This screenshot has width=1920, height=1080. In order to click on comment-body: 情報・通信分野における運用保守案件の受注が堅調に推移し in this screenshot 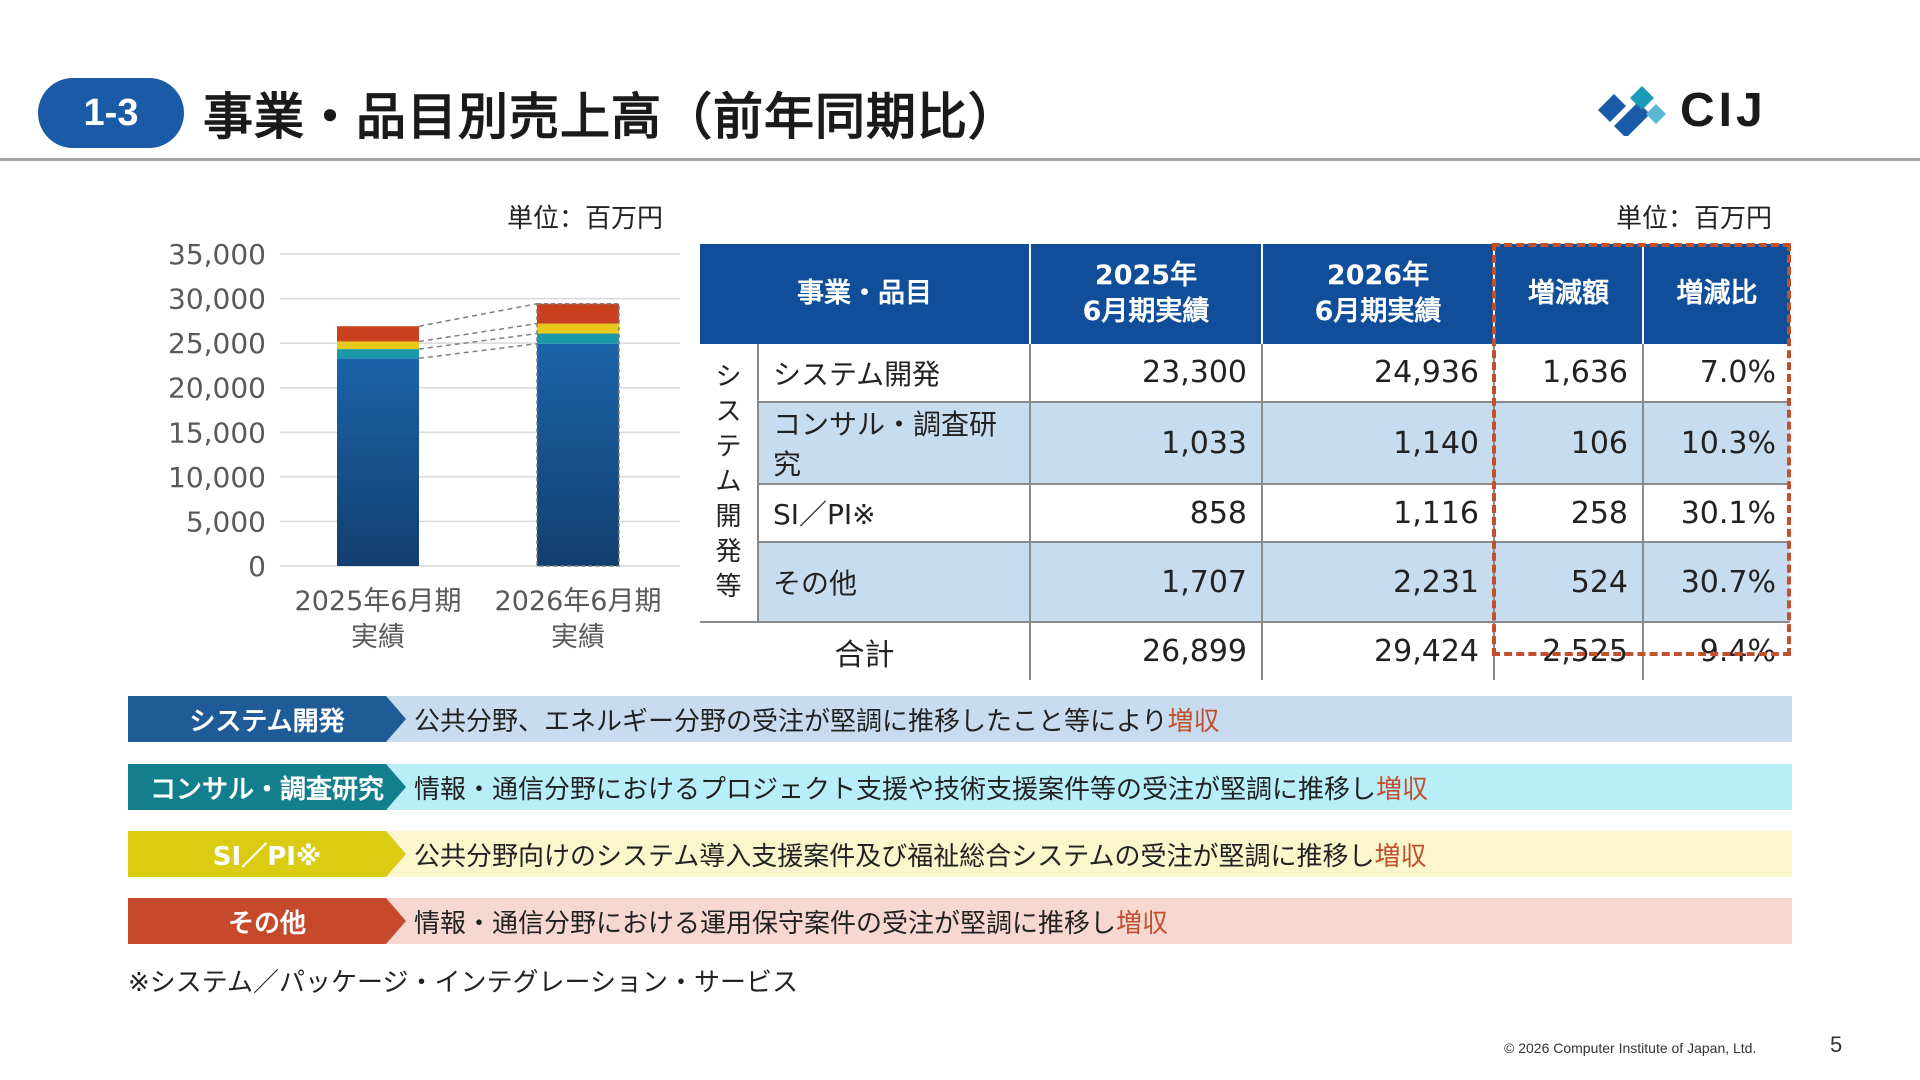, I will do `click(765, 923)`.